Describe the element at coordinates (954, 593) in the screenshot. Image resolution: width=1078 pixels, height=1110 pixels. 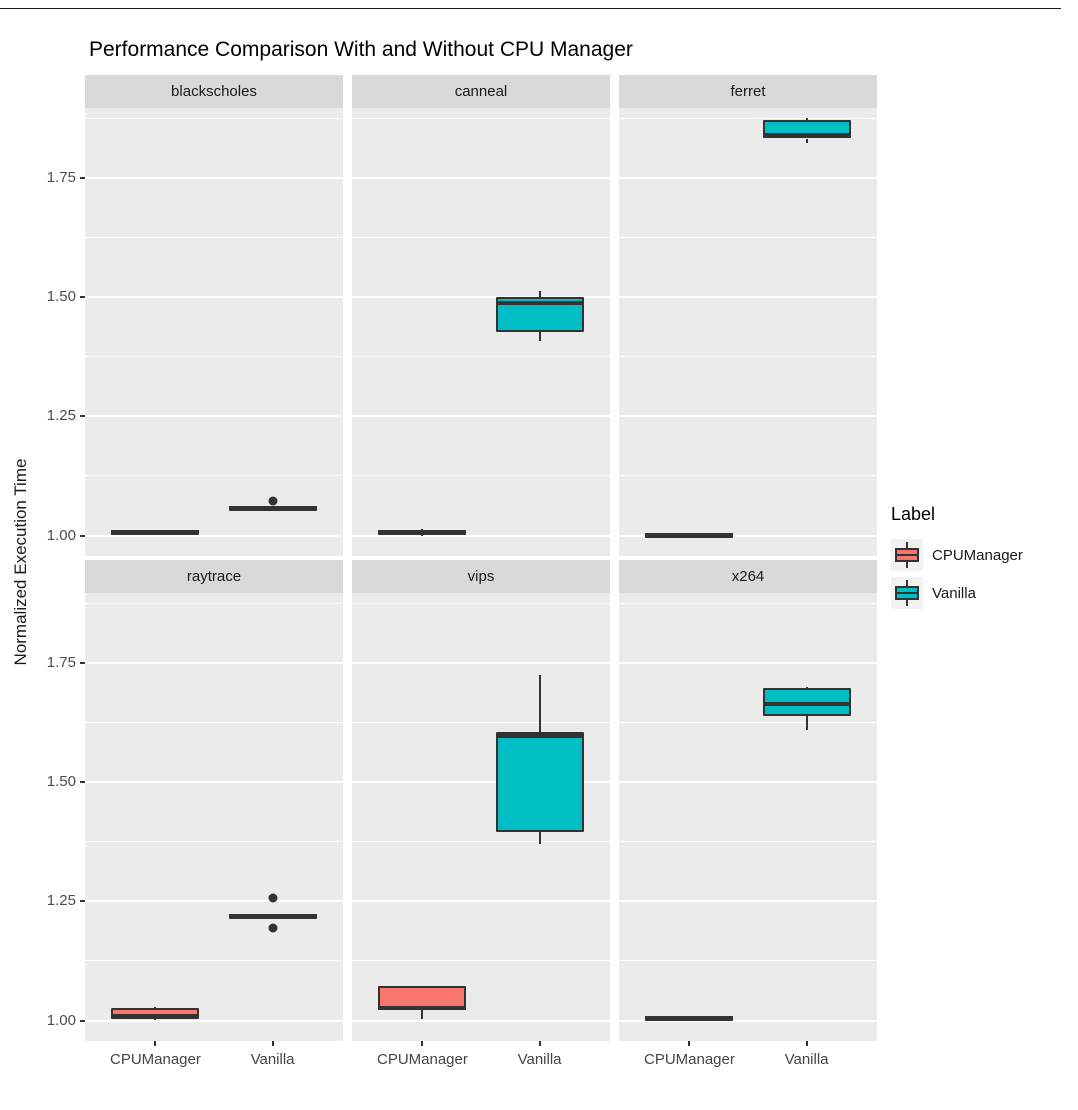
I see `legend-label: Vanilla` at that location.